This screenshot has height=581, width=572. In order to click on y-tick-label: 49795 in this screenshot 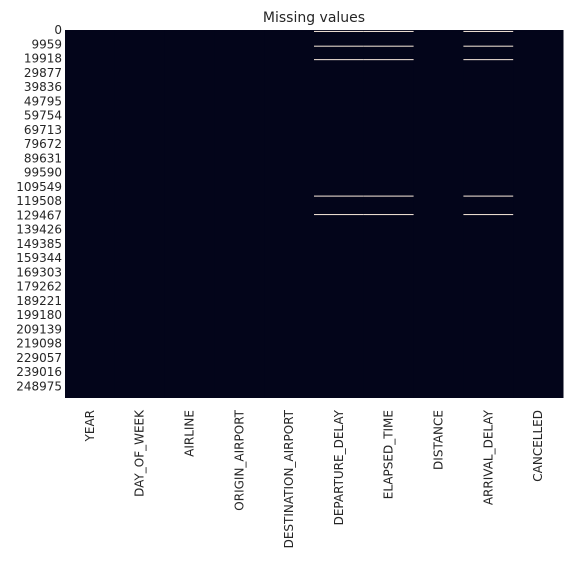, I will do `click(43, 101)`.